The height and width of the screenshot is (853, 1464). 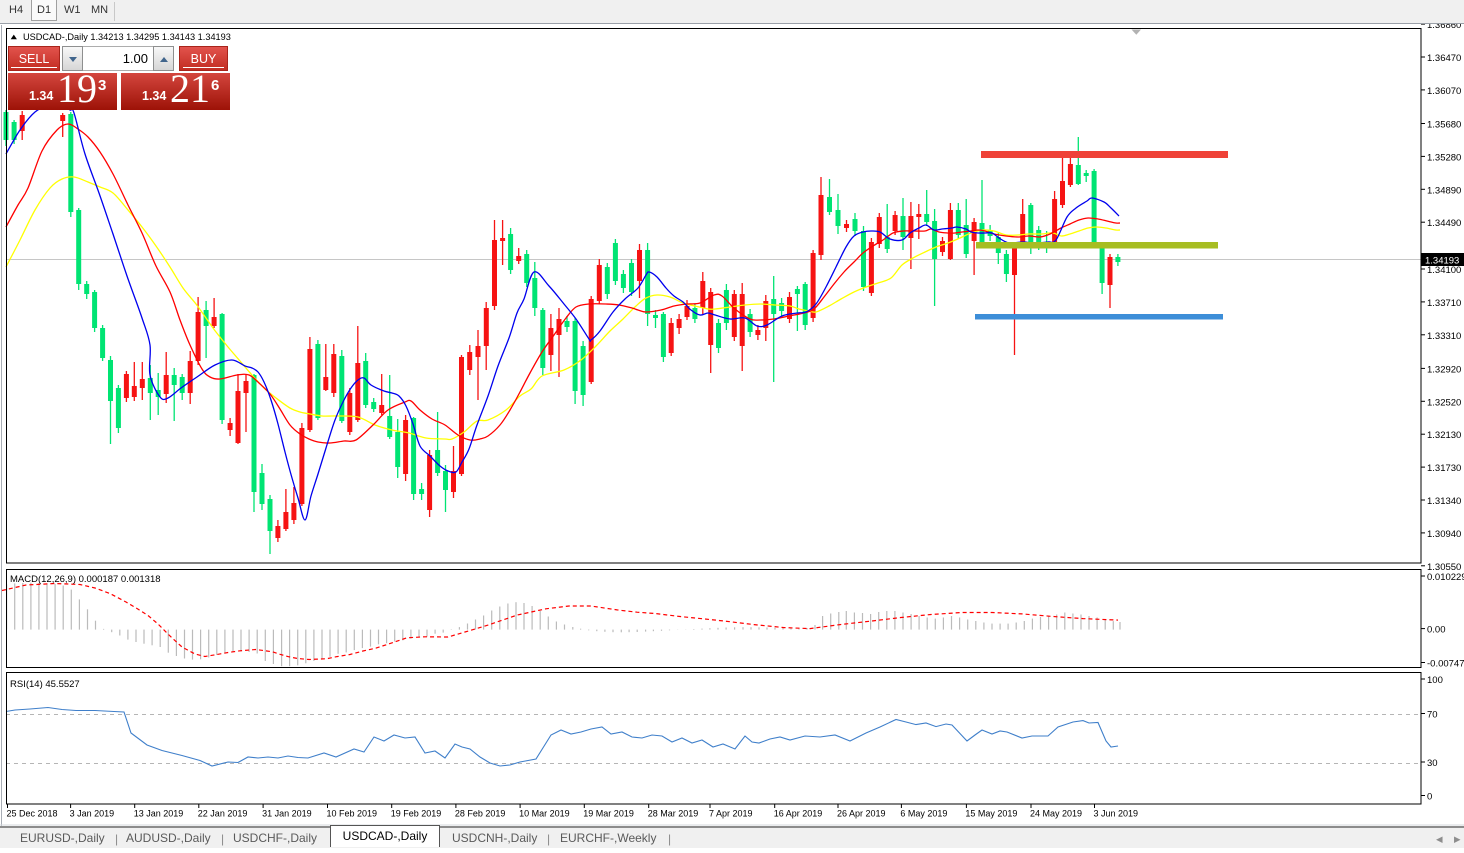 What do you see at coordinates (1445, 664) in the screenshot?
I see `svg-text: -0.007477` at bounding box center [1445, 664].